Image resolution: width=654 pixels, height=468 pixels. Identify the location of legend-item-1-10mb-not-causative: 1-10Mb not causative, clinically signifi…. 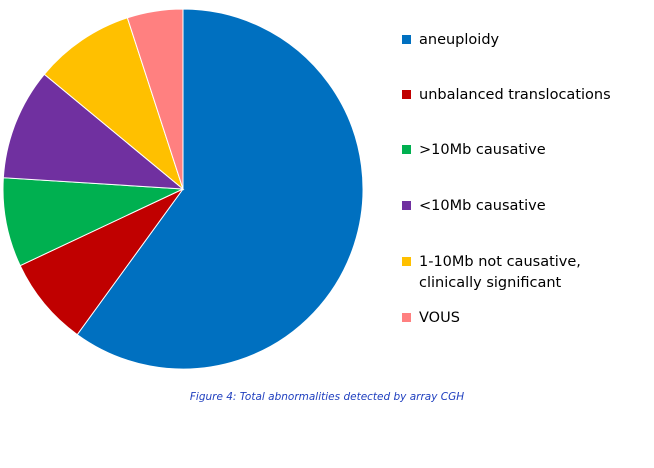
(523, 273).